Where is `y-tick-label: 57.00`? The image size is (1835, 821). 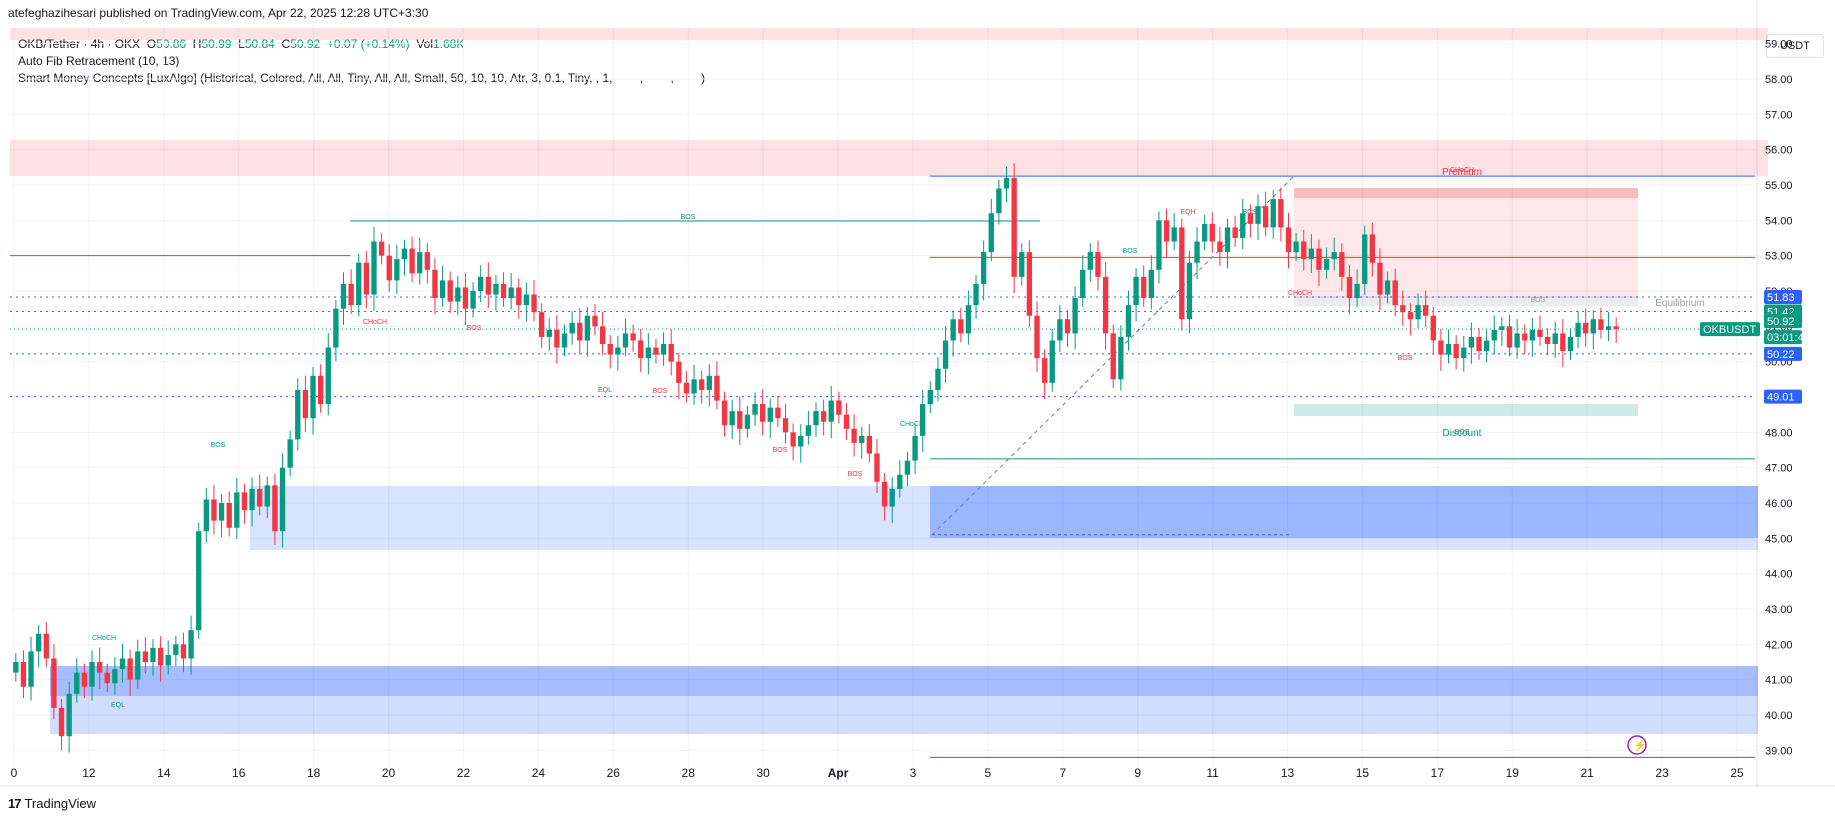 y-tick-label: 57.00 is located at coordinates (1779, 115).